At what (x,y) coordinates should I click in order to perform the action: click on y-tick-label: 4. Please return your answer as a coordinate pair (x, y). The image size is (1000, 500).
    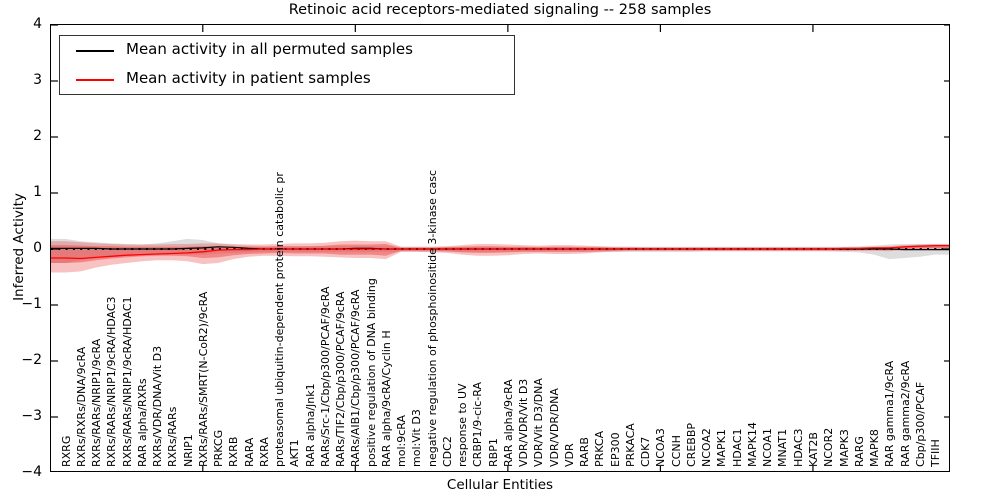
    Looking at the image, I should click on (37, 24).